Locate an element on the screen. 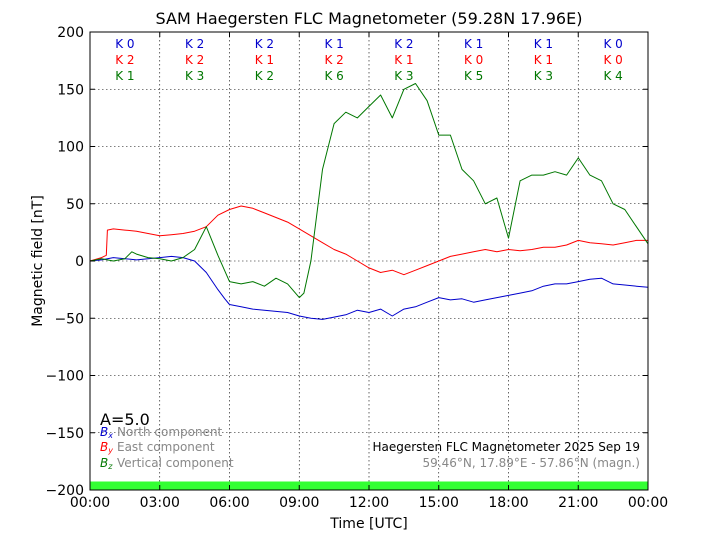 The height and width of the screenshot is (540, 720). y-axis-label: Magnetic field [nT] is located at coordinates (38, 261).